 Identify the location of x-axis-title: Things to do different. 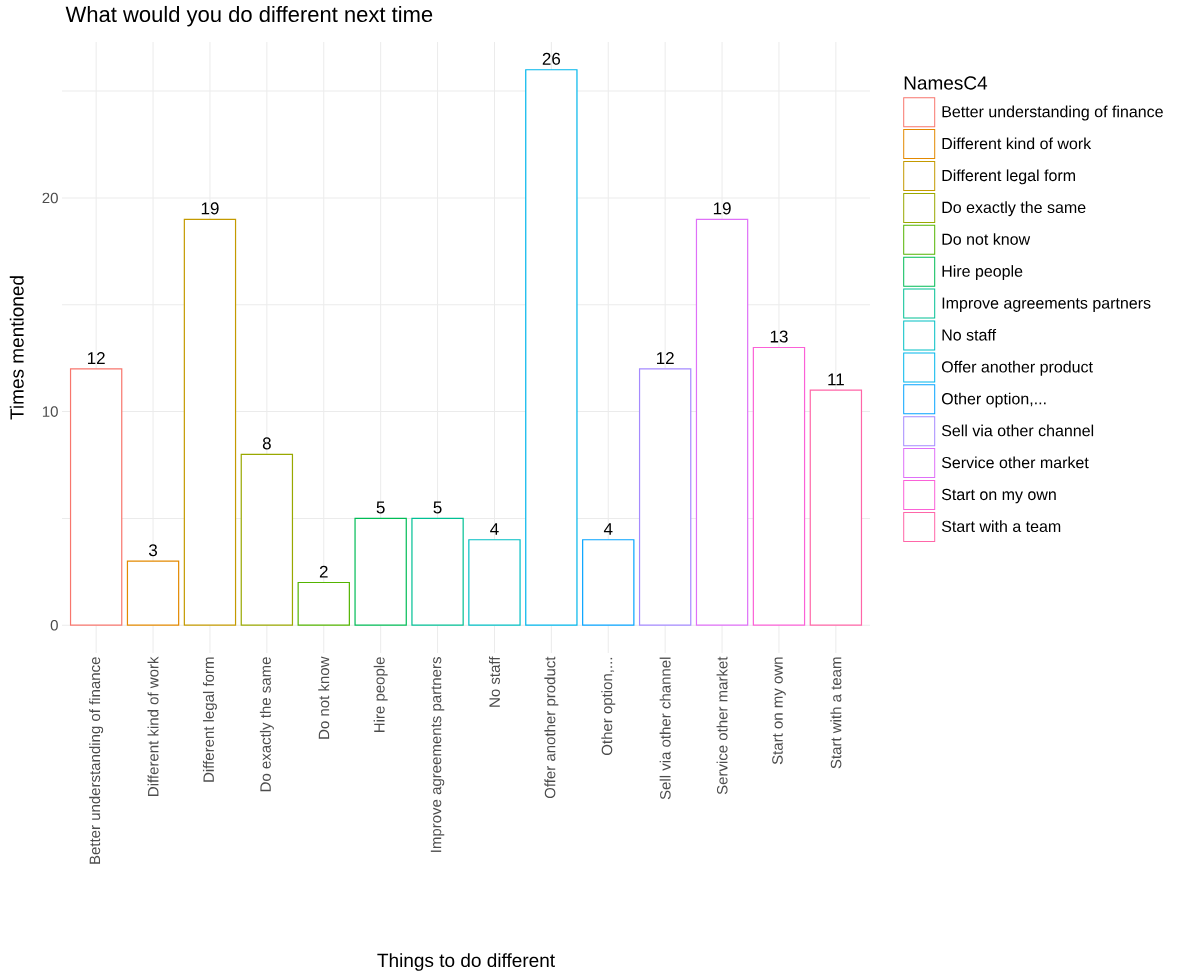
(466, 962).